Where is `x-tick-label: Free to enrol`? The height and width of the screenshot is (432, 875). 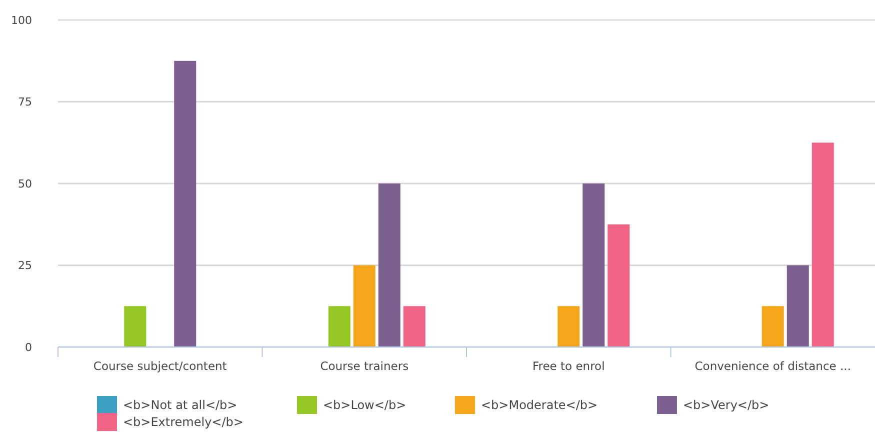 x-tick-label: Free to enrol is located at coordinates (568, 366).